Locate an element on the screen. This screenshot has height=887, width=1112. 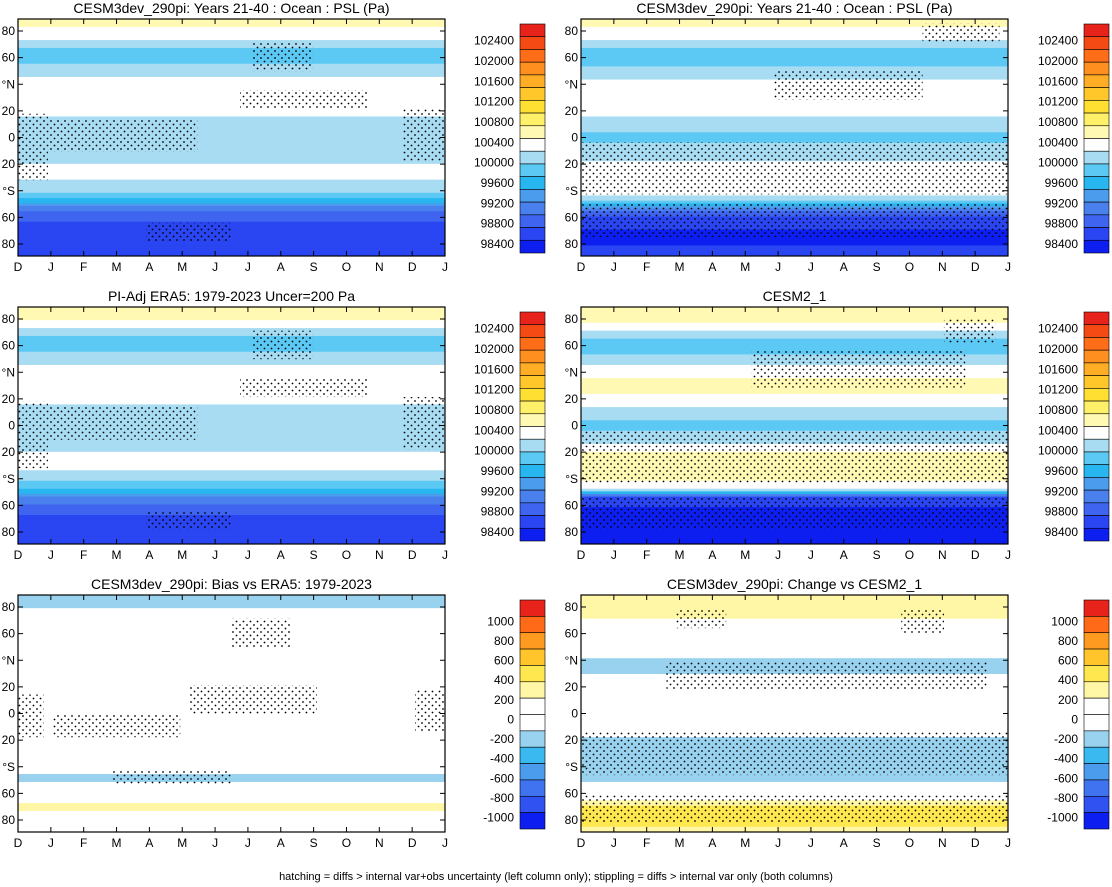
x-tick-label: M is located at coordinates (680, 555).